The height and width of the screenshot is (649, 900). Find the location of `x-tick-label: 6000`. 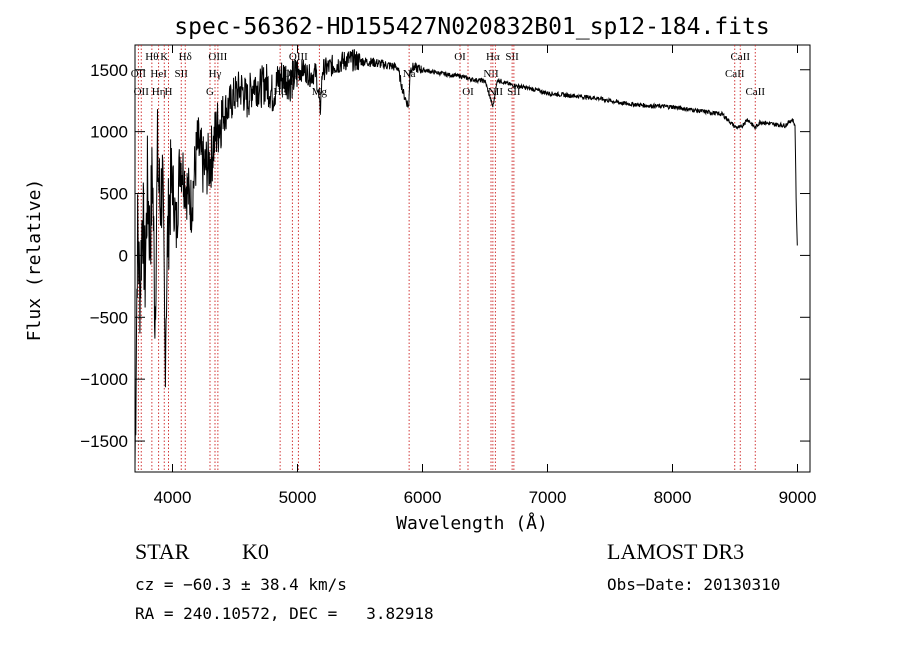

x-tick-label: 6000 is located at coordinates (423, 497).